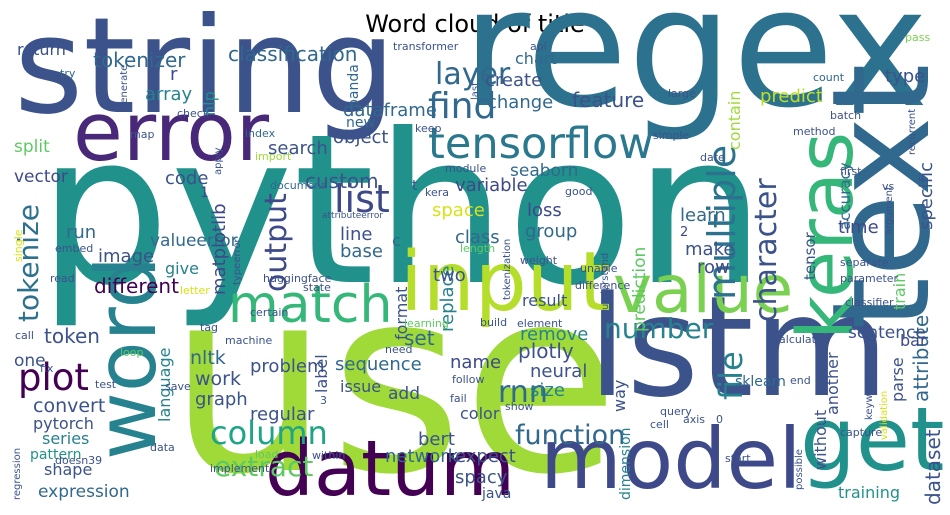 This screenshot has width=950, height=515. Describe the element at coordinates (69, 406) in the screenshot. I see `word: convert` at that location.